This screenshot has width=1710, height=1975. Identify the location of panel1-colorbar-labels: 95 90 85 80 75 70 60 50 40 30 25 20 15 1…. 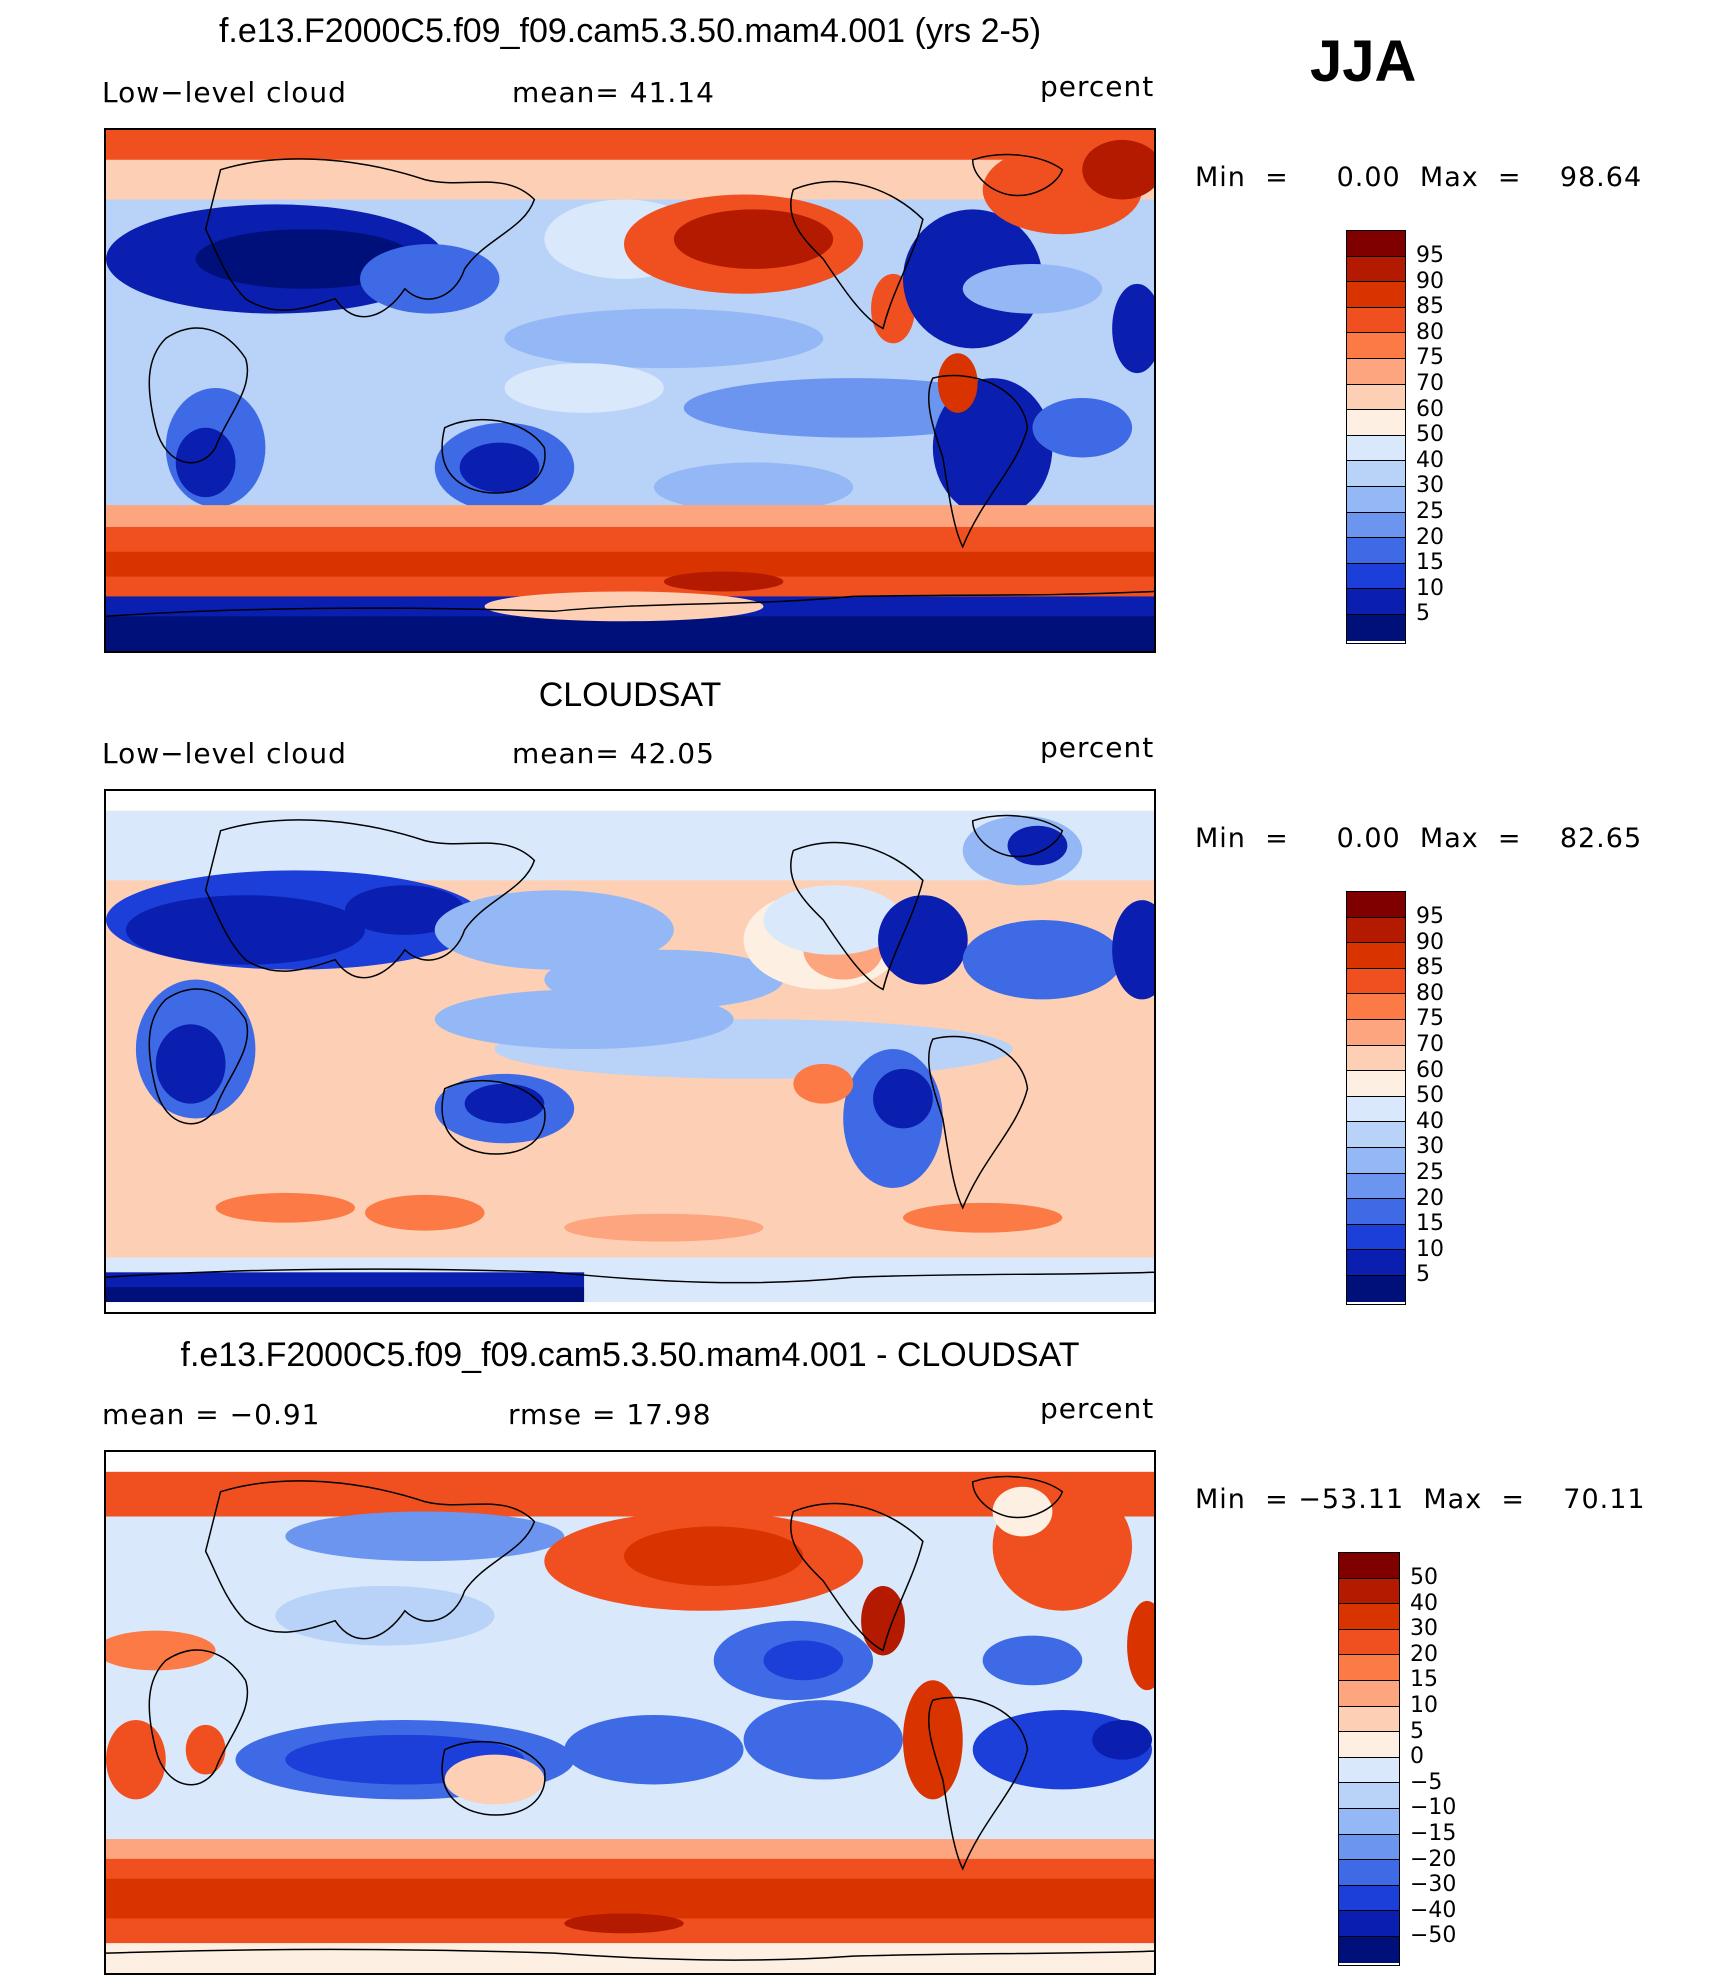
(1446, 455).